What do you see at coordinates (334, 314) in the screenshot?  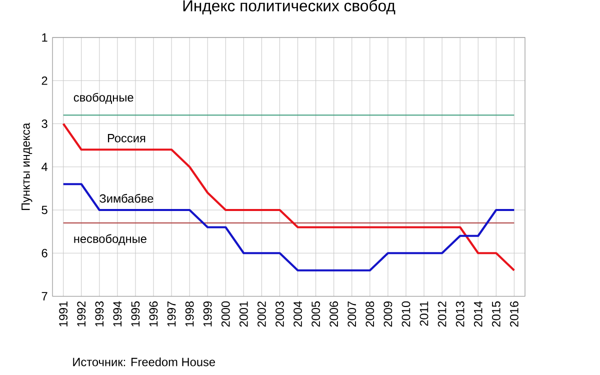 I see `x-tick-label: 2006` at bounding box center [334, 314].